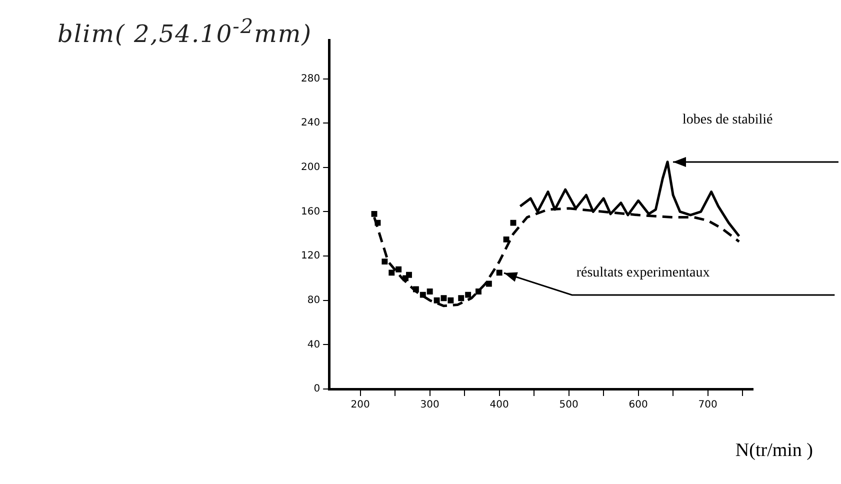 Image resolution: width=841 pixels, height=484 pixels. Describe the element at coordinates (313, 344) in the screenshot. I see `y-tick-label: 40` at that location.